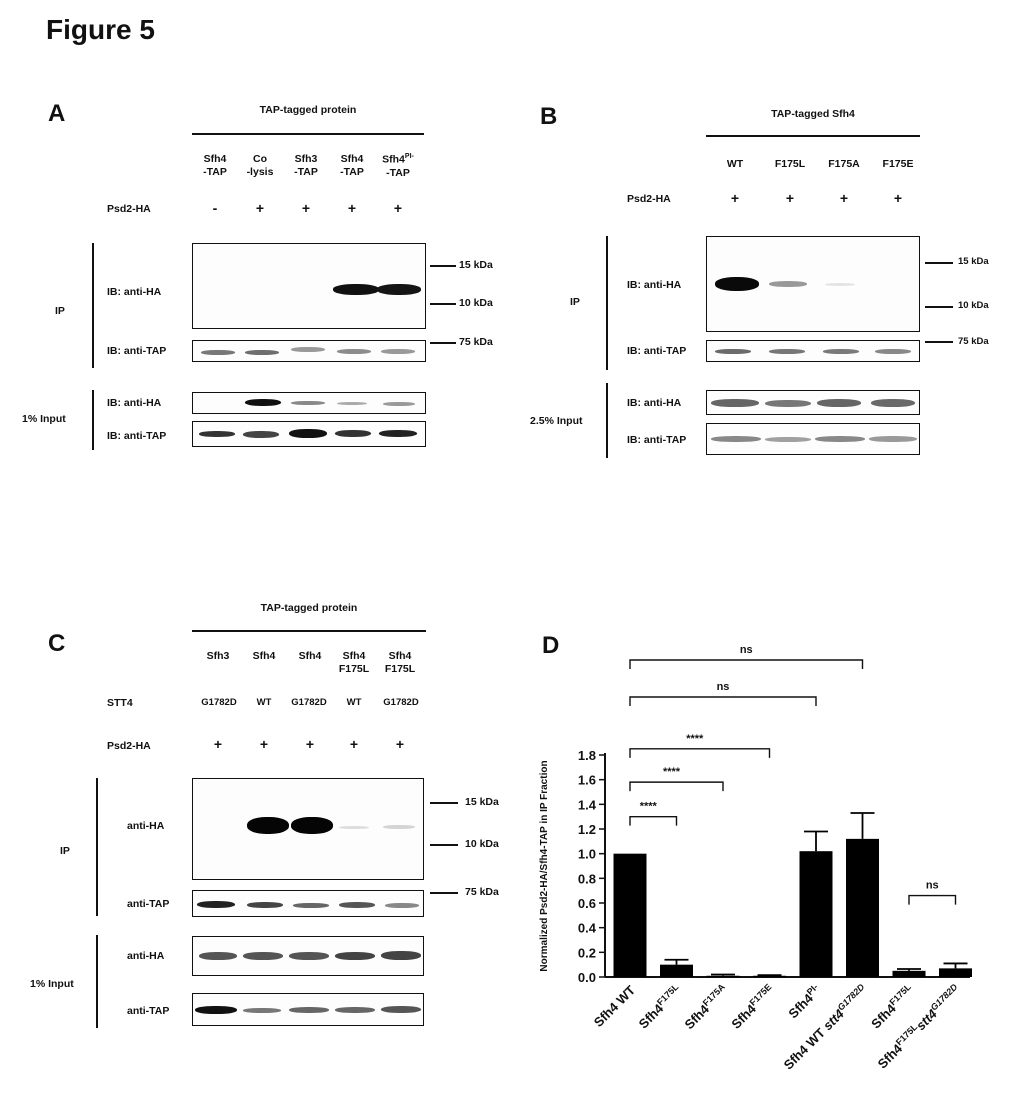 Image resolution: width=1011 pixels, height=1110 pixels. What do you see at coordinates (354, 702) in the screenshot?
I see `panel-c-stt4-4: WT` at bounding box center [354, 702].